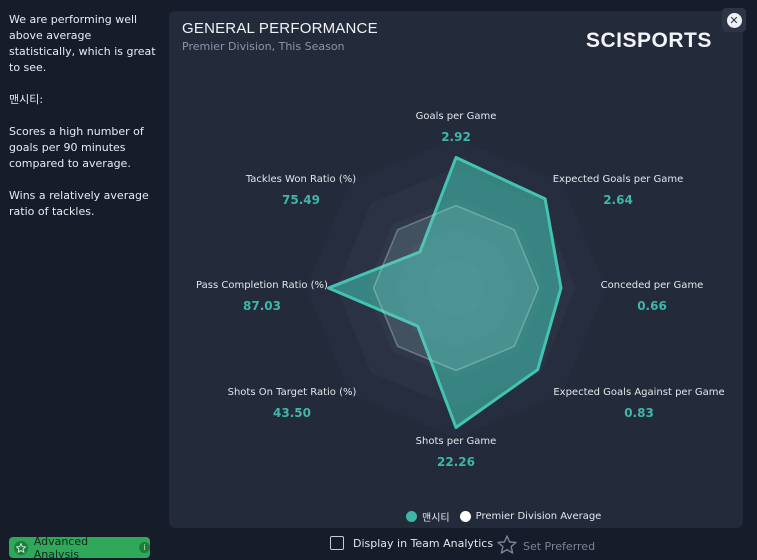 This screenshot has width=757, height=560. What do you see at coordinates (337, 543) in the screenshot?
I see `display-checkbox` at bounding box center [337, 543].